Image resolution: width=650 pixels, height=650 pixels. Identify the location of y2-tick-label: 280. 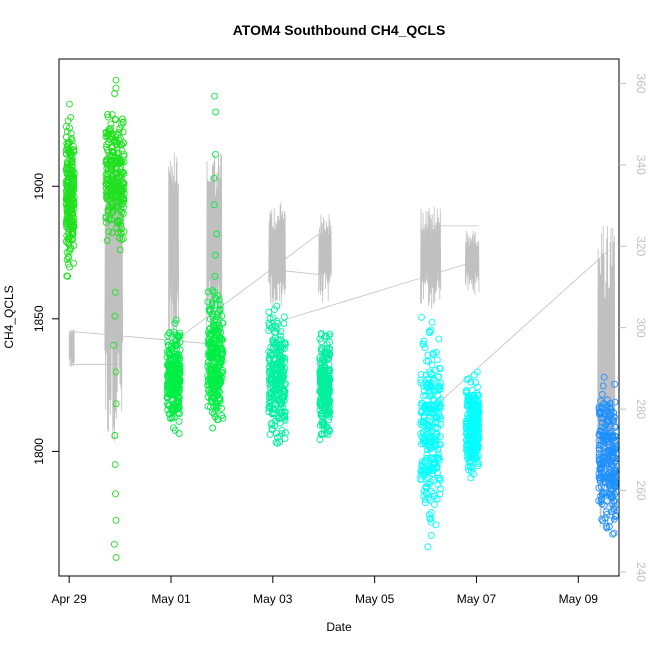
(641, 409).